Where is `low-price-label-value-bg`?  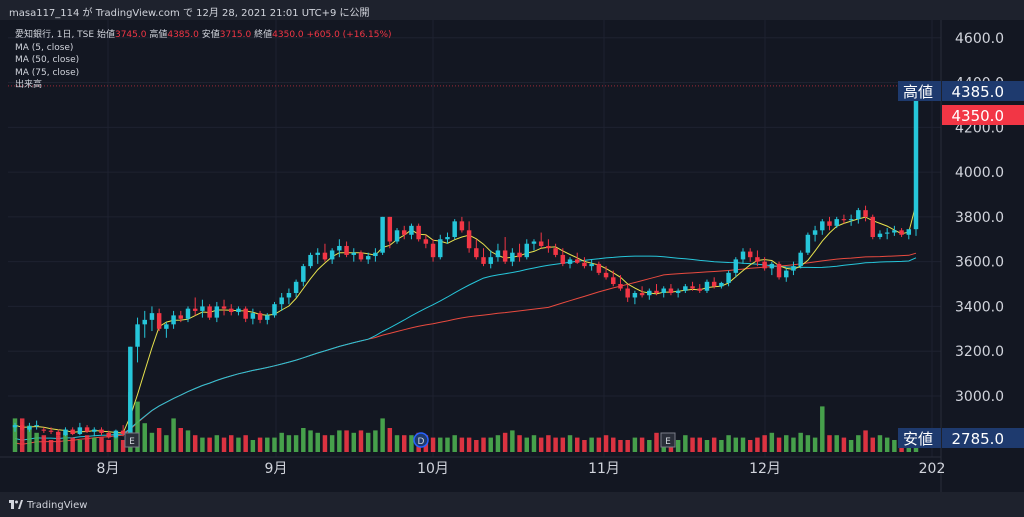
low-price-label-value-bg is located at coordinates (983, 438).